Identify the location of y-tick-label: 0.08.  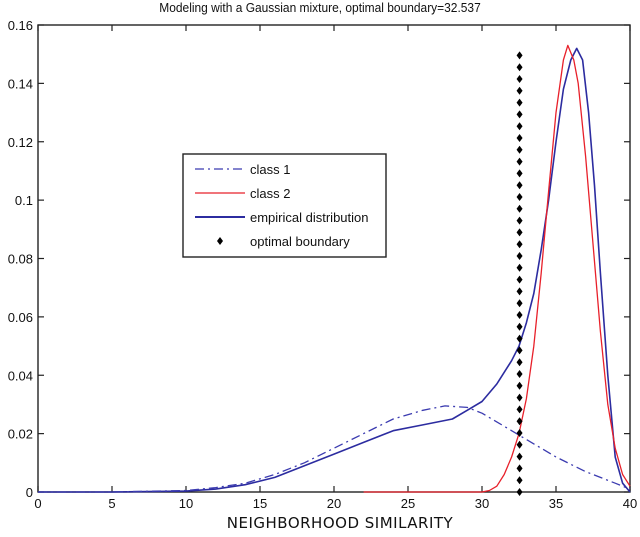
(20, 259).